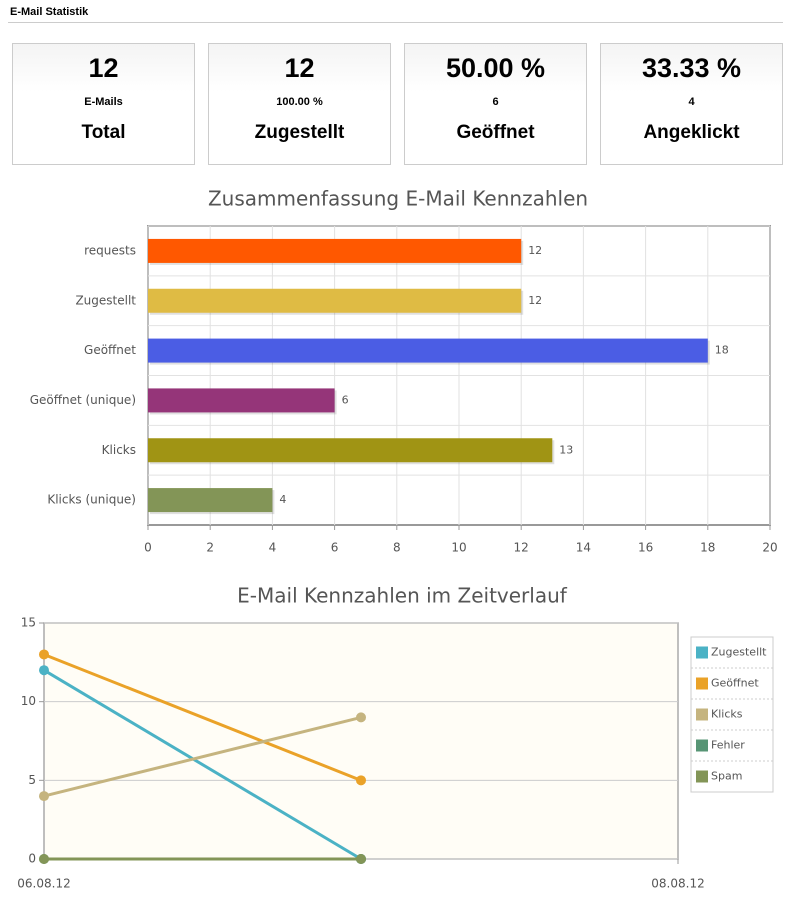  What do you see at coordinates (210, 548) in the screenshot?
I see `x-tick-label: 2` at bounding box center [210, 548].